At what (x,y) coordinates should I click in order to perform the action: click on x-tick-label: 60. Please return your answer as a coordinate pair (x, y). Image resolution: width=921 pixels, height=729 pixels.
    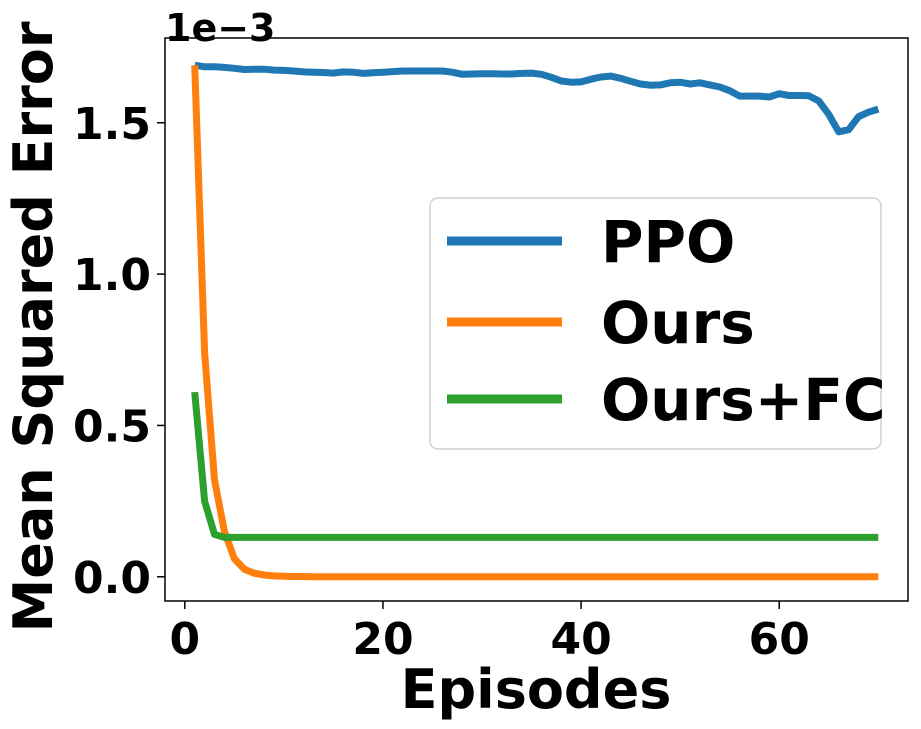
    Looking at the image, I should click on (779, 639).